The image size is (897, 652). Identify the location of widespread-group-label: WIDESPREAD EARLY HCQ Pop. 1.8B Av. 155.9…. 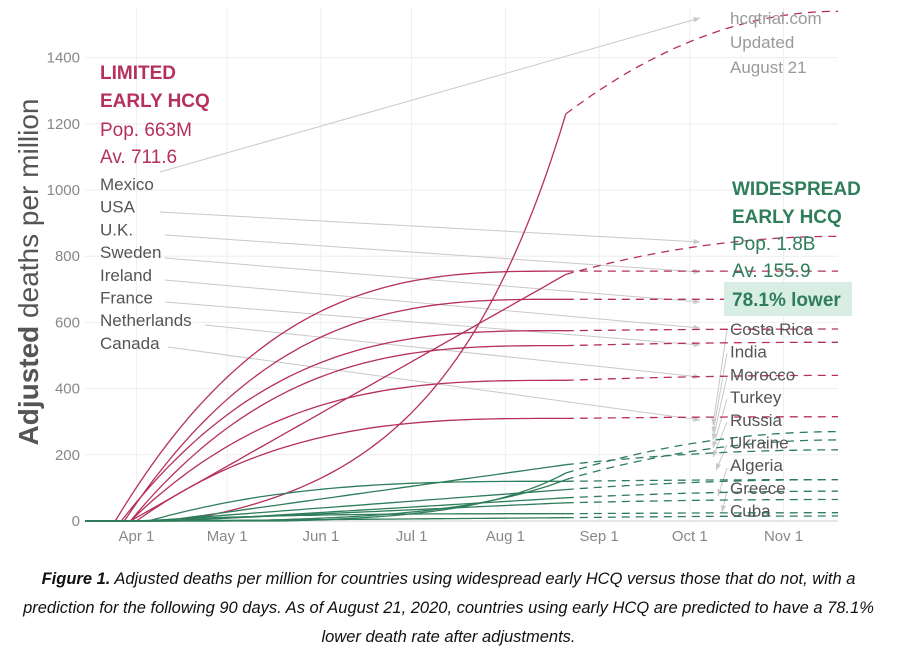
(792, 247).